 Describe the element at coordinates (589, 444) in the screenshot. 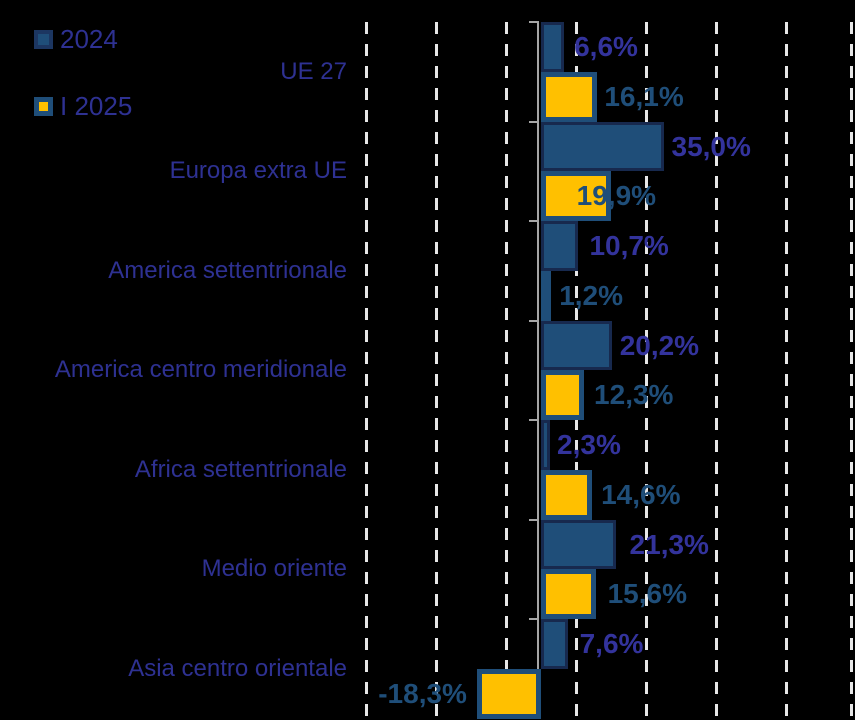

I see `value-label-2024: 2,3%` at that location.